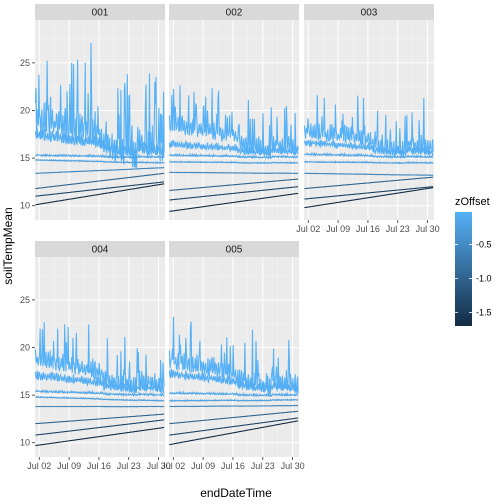 The image size is (504, 504). Describe the element at coordinates (484, 279) in the screenshot. I see `legend-tick-label: -1.0` at that location.